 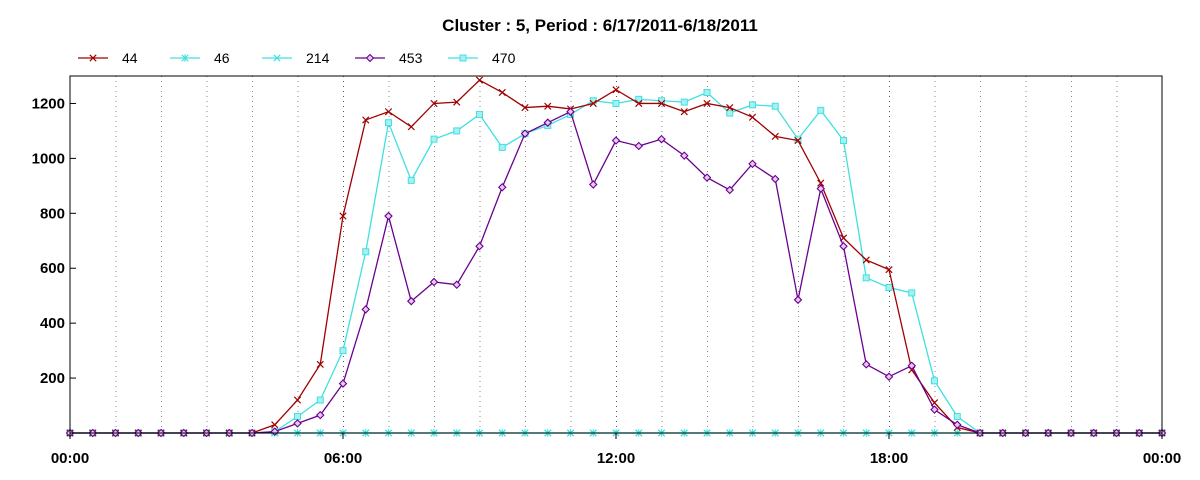 I want to click on legend-label: 453, so click(x=411, y=58).